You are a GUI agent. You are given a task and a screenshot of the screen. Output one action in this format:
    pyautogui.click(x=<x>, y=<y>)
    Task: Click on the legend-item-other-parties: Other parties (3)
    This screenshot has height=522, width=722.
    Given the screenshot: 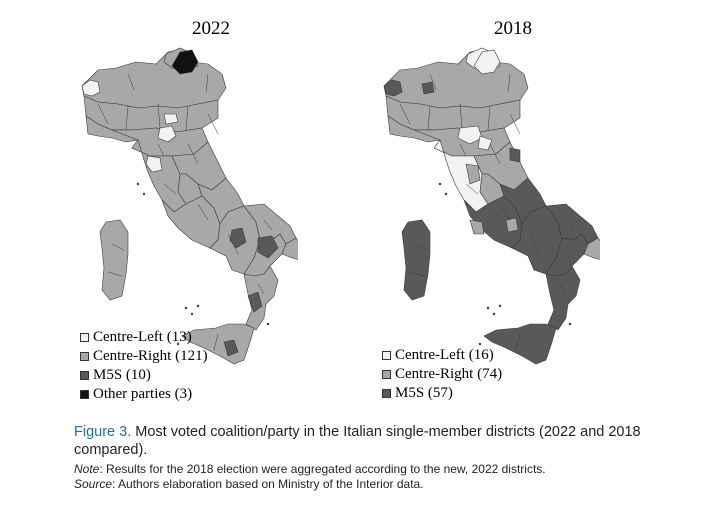 What is the action you would take?
    pyautogui.click(x=144, y=394)
    